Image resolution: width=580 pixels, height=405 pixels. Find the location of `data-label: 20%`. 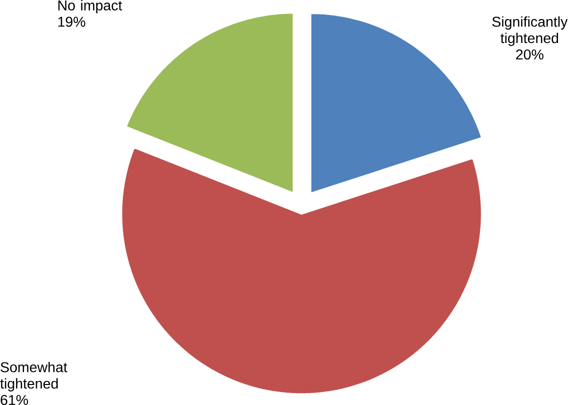

data-label: 20% is located at coordinates (530, 54).